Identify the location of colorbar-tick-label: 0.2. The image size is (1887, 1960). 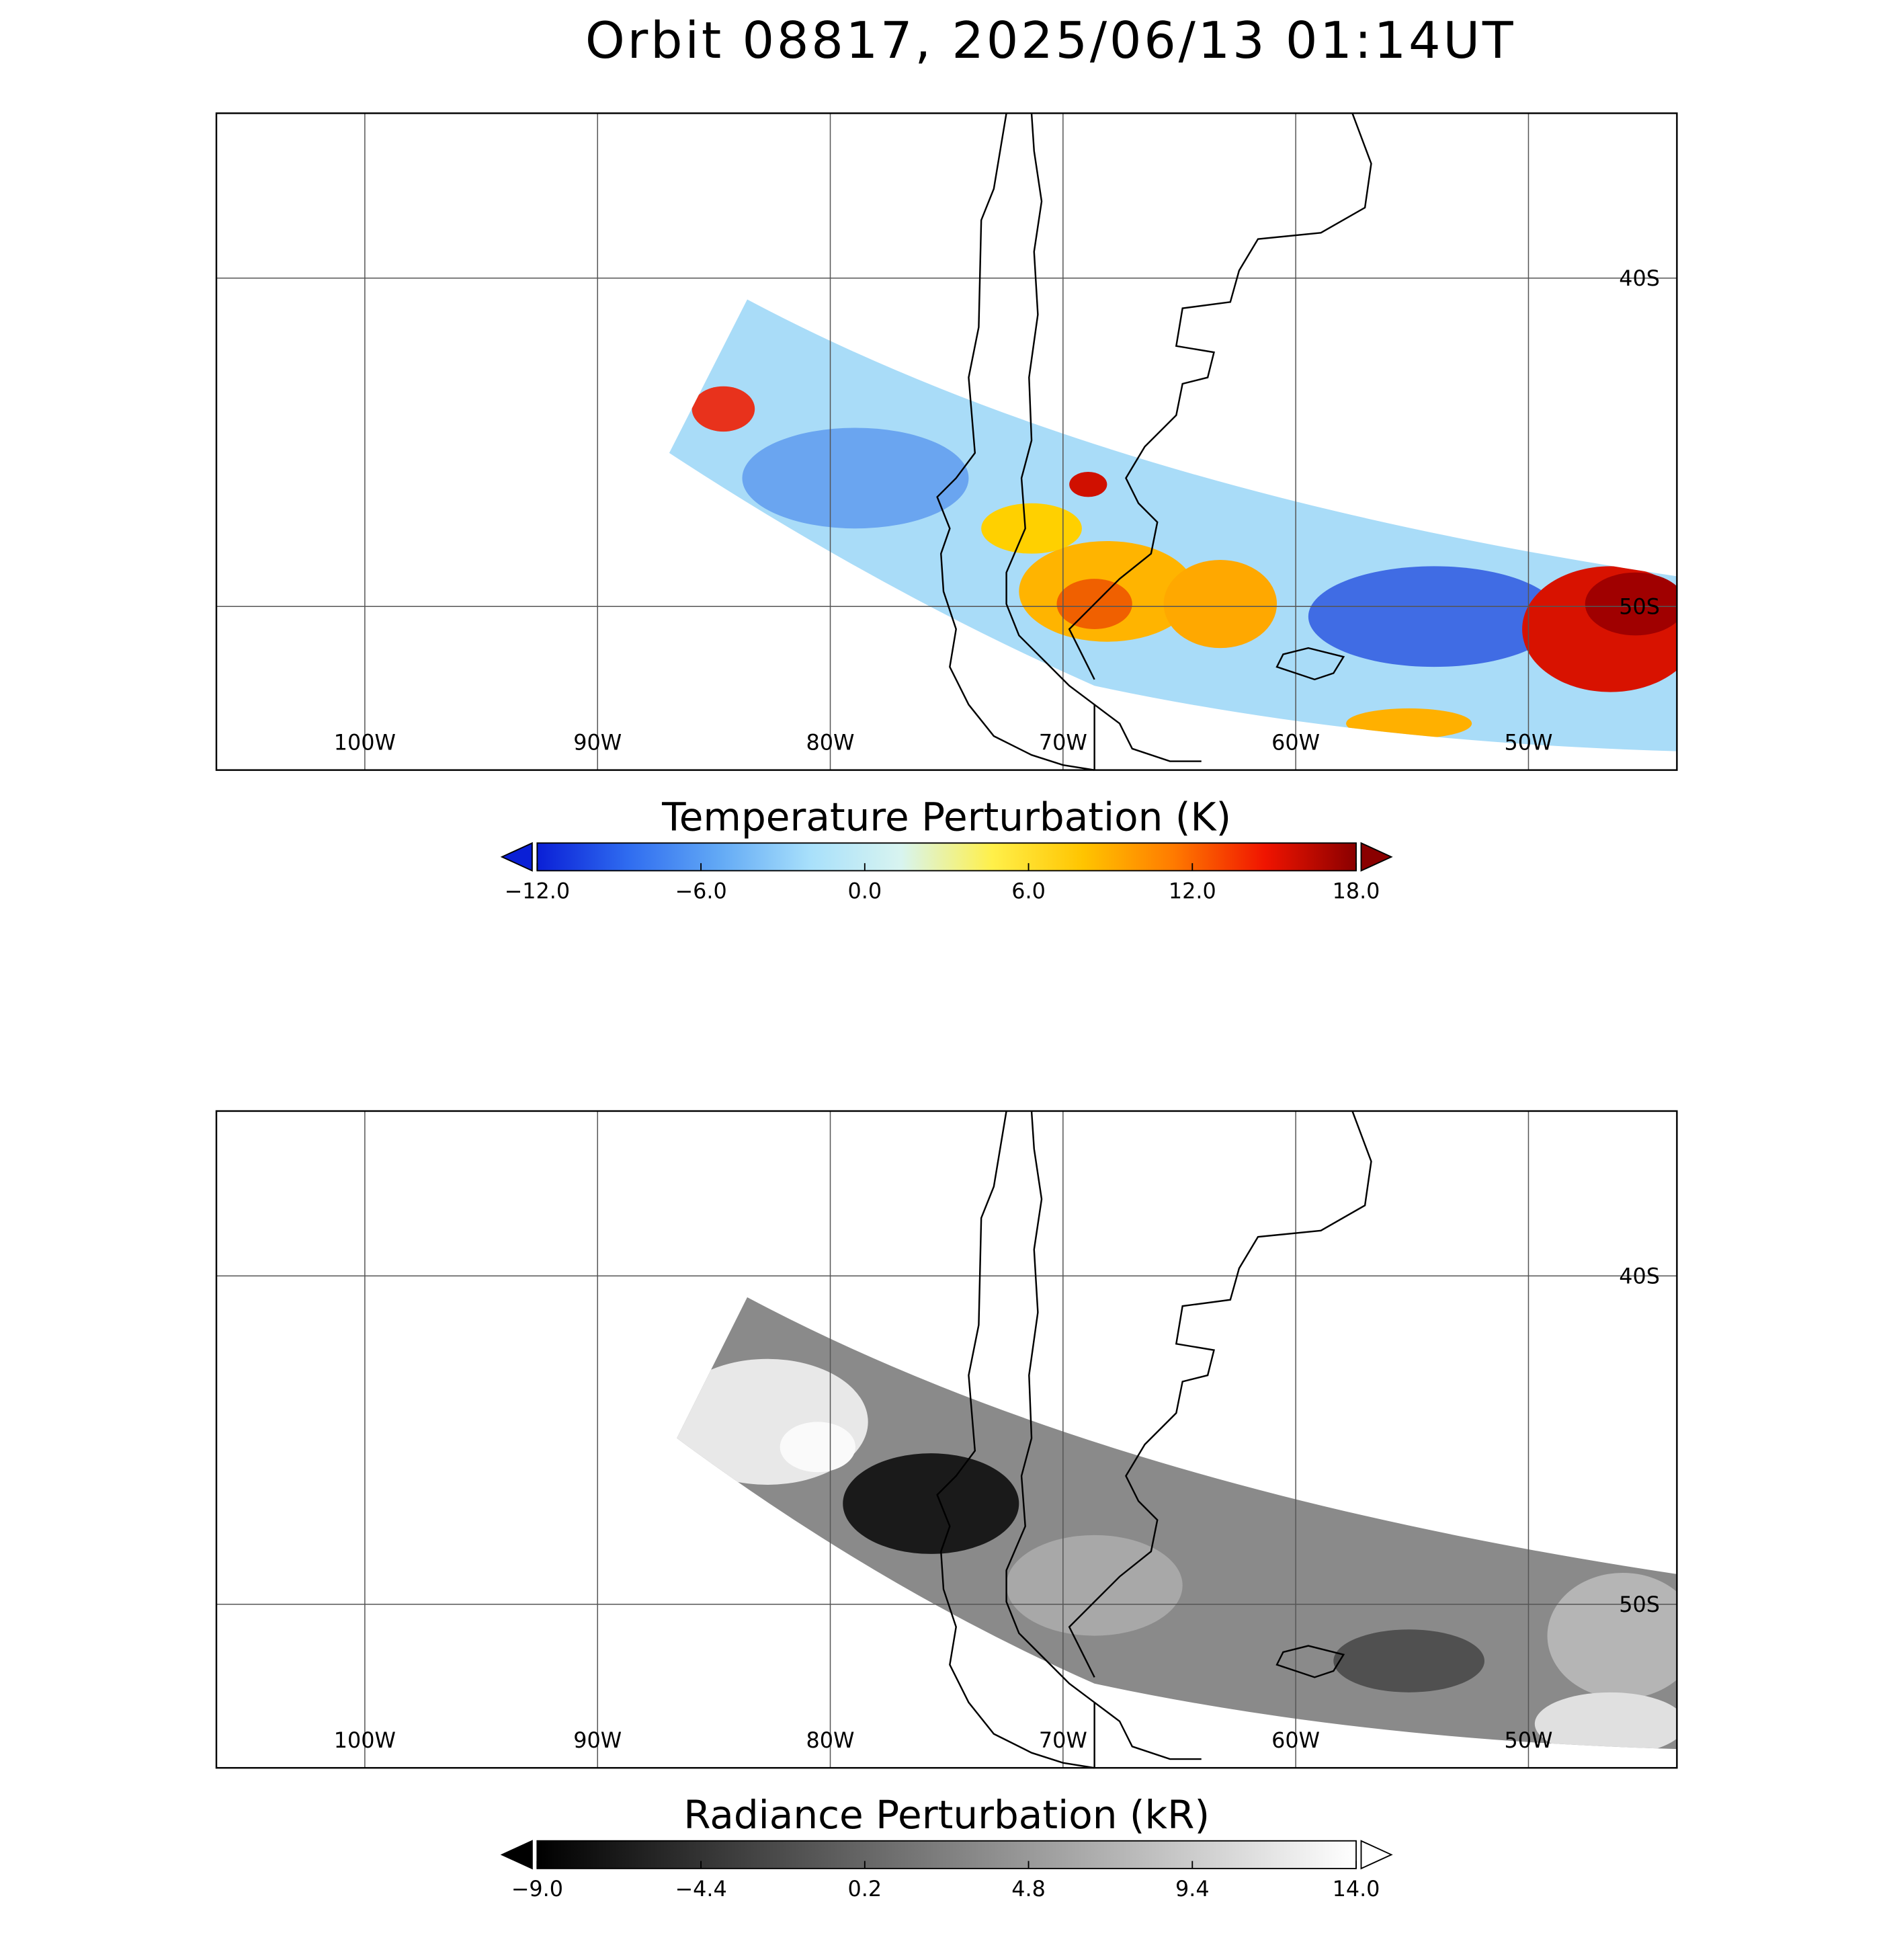
(865, 1889).